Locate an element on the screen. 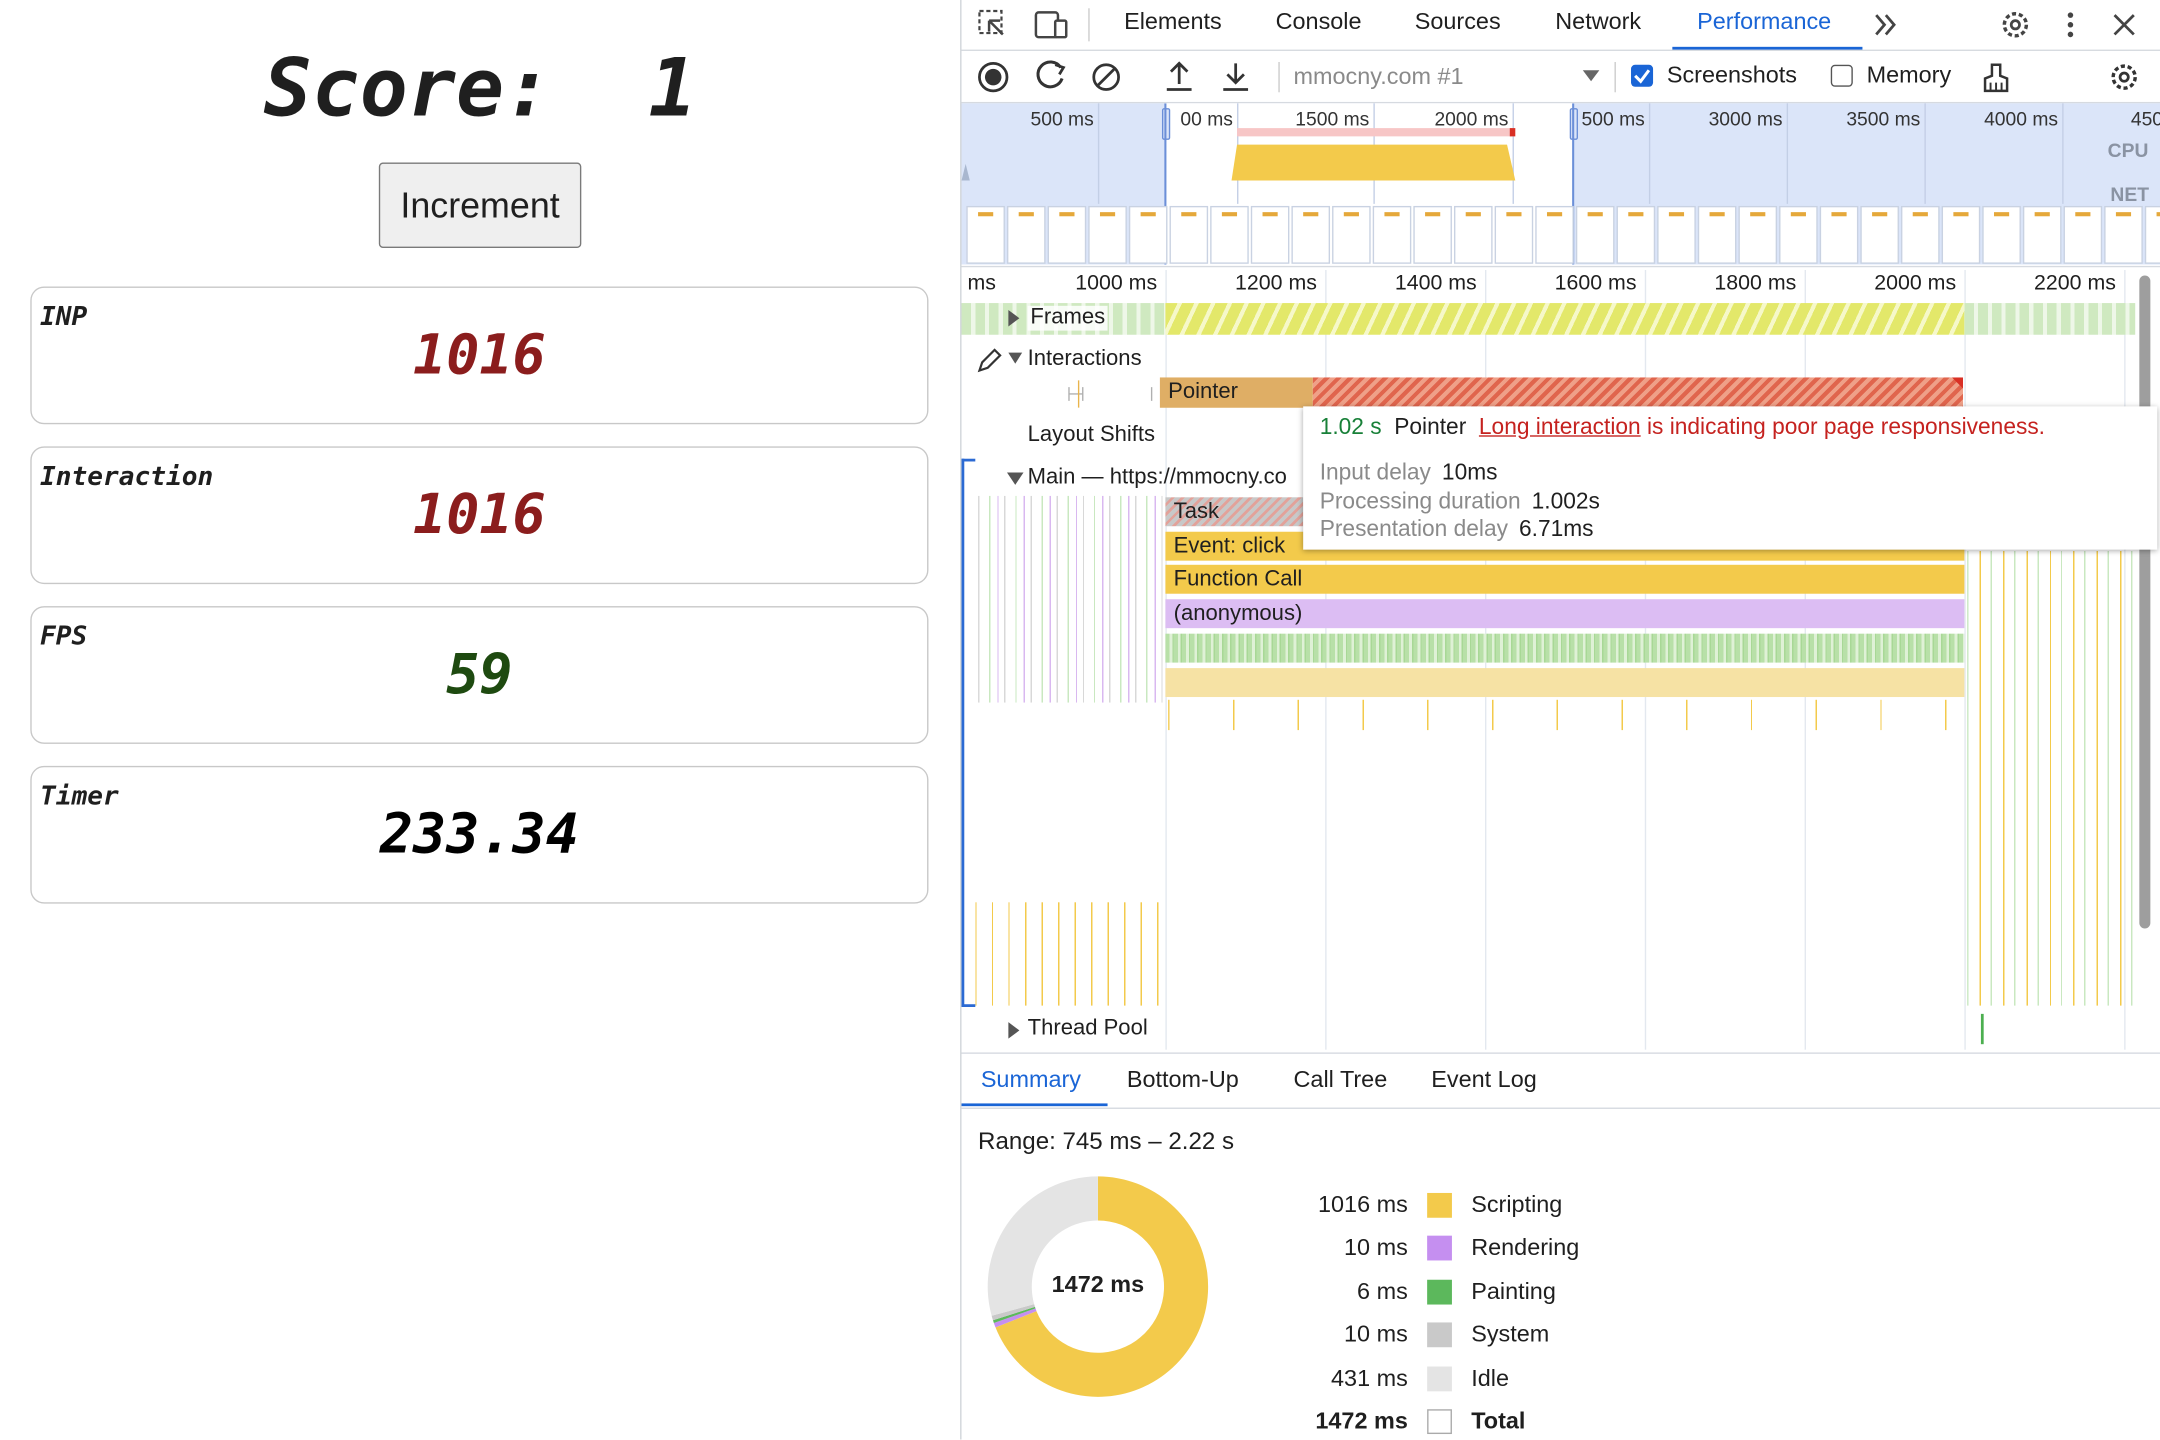  metric-label: Interaction is located at coordinates (126, 476).